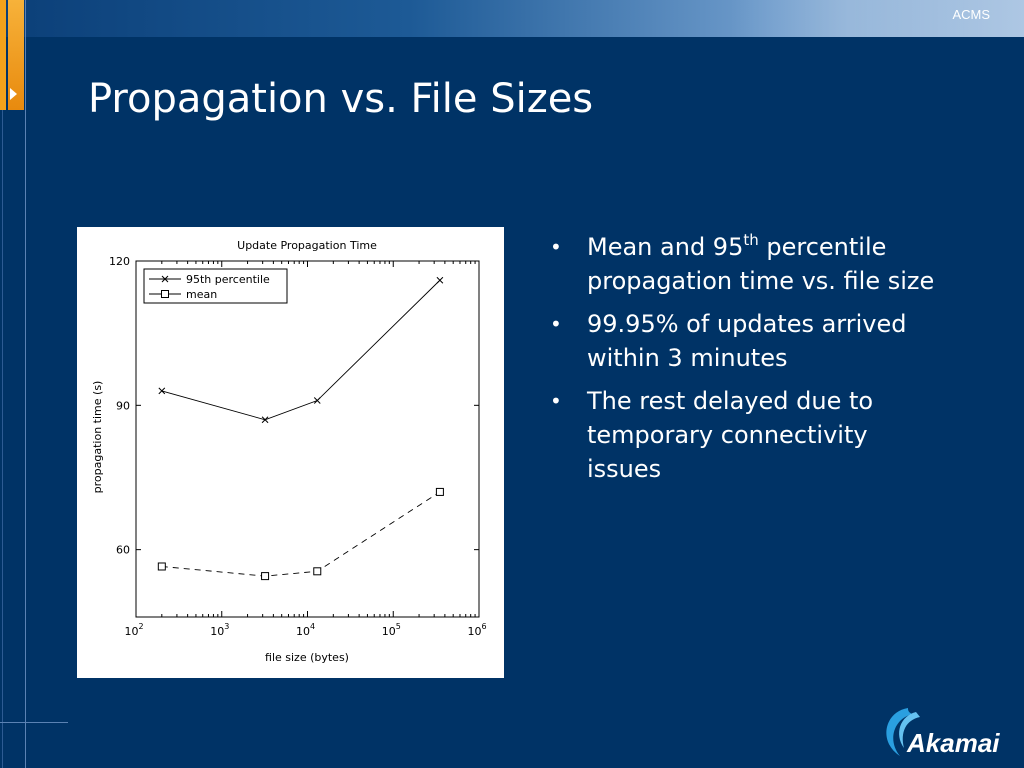 Image resolution: width=1024 pixels, height=768 pixels. Describe the element at coordinates (877, 18) in the screenshot. I see `header-sheen` at that location.